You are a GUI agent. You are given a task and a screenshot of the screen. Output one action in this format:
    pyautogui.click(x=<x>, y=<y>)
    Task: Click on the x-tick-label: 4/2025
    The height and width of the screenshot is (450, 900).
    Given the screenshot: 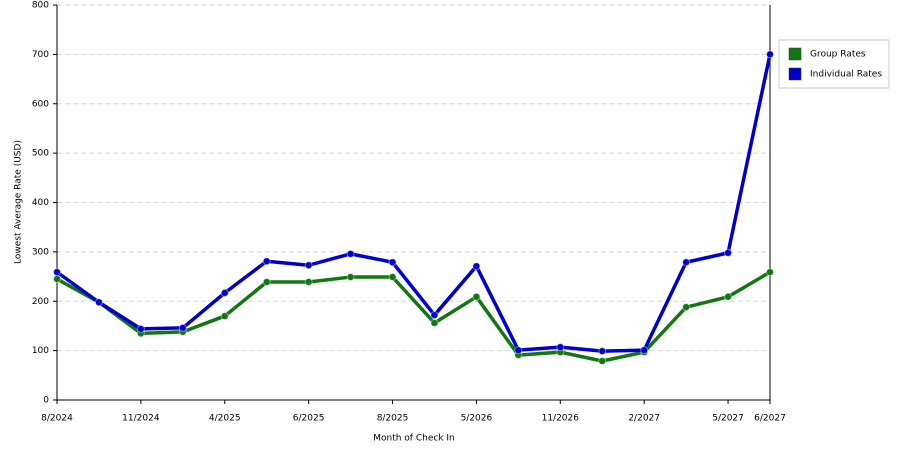 What is the action you would take?
    pyautogui.click(x=225, y=419)
    